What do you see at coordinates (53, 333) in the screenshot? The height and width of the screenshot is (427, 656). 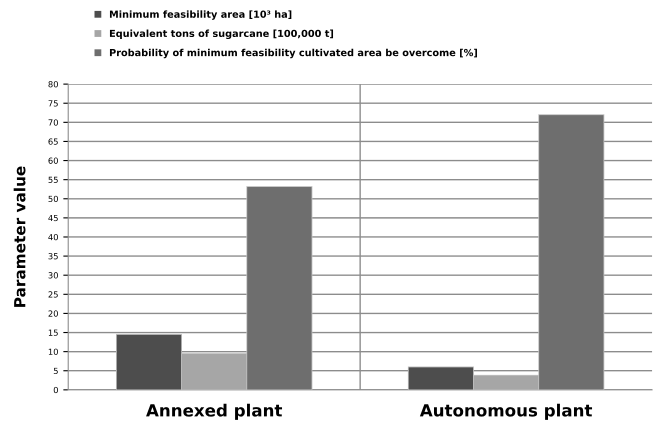 I see `y-tick-label: 15` at bounding box center [53, 333].